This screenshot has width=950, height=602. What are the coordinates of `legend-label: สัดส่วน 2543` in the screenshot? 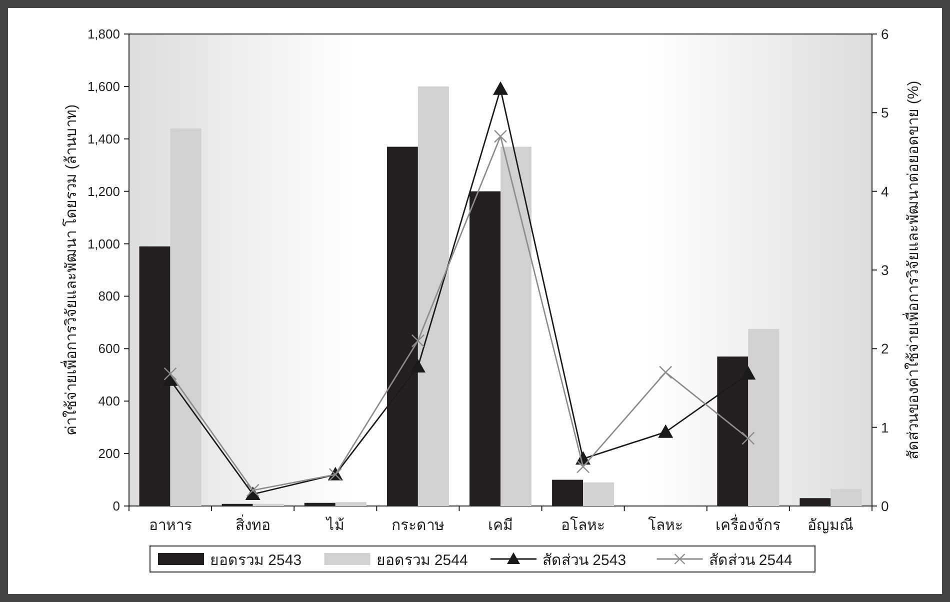 It's located at (584, 560).